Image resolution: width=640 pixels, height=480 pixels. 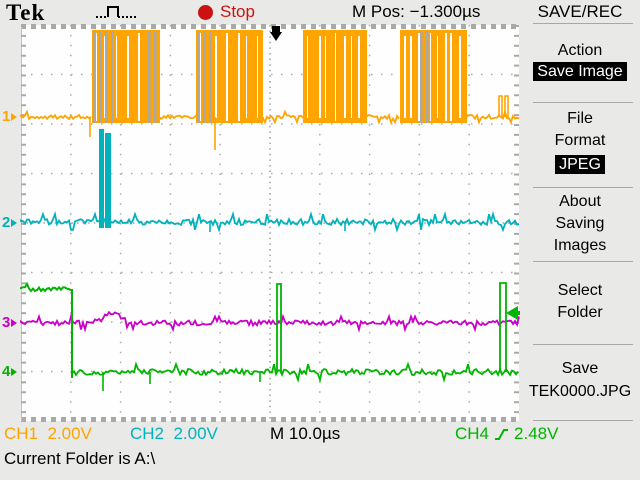 What do you see at coordinates (116, 12) in the screenshot?
I see `trigger-waveform-icon` at bounding box center [116, 12].